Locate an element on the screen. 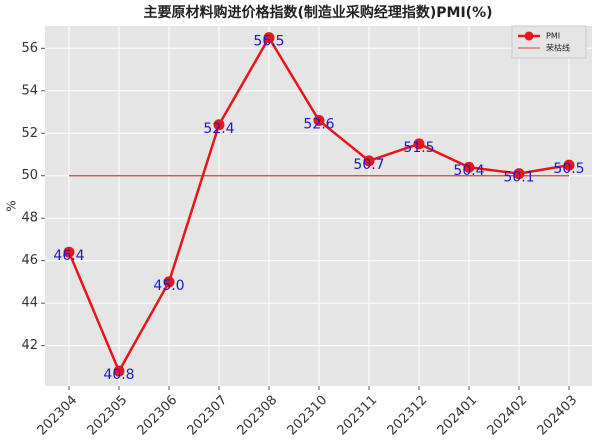 Image resolution: width=600 pixels, height=443 pixels. y-tick-label: 42 is located at coordinates (29, 345).